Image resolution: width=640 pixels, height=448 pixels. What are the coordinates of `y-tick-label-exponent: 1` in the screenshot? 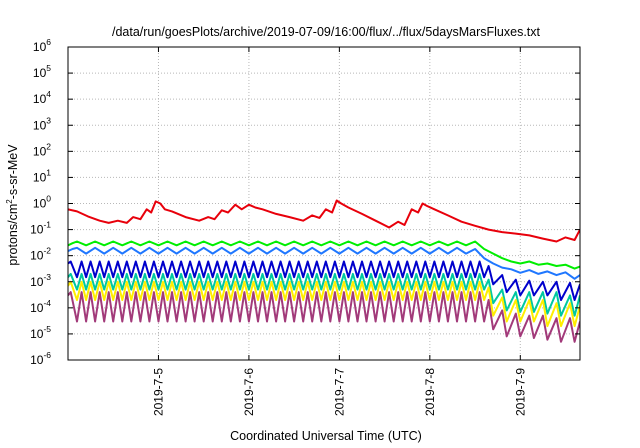 It's located at (48, 172).